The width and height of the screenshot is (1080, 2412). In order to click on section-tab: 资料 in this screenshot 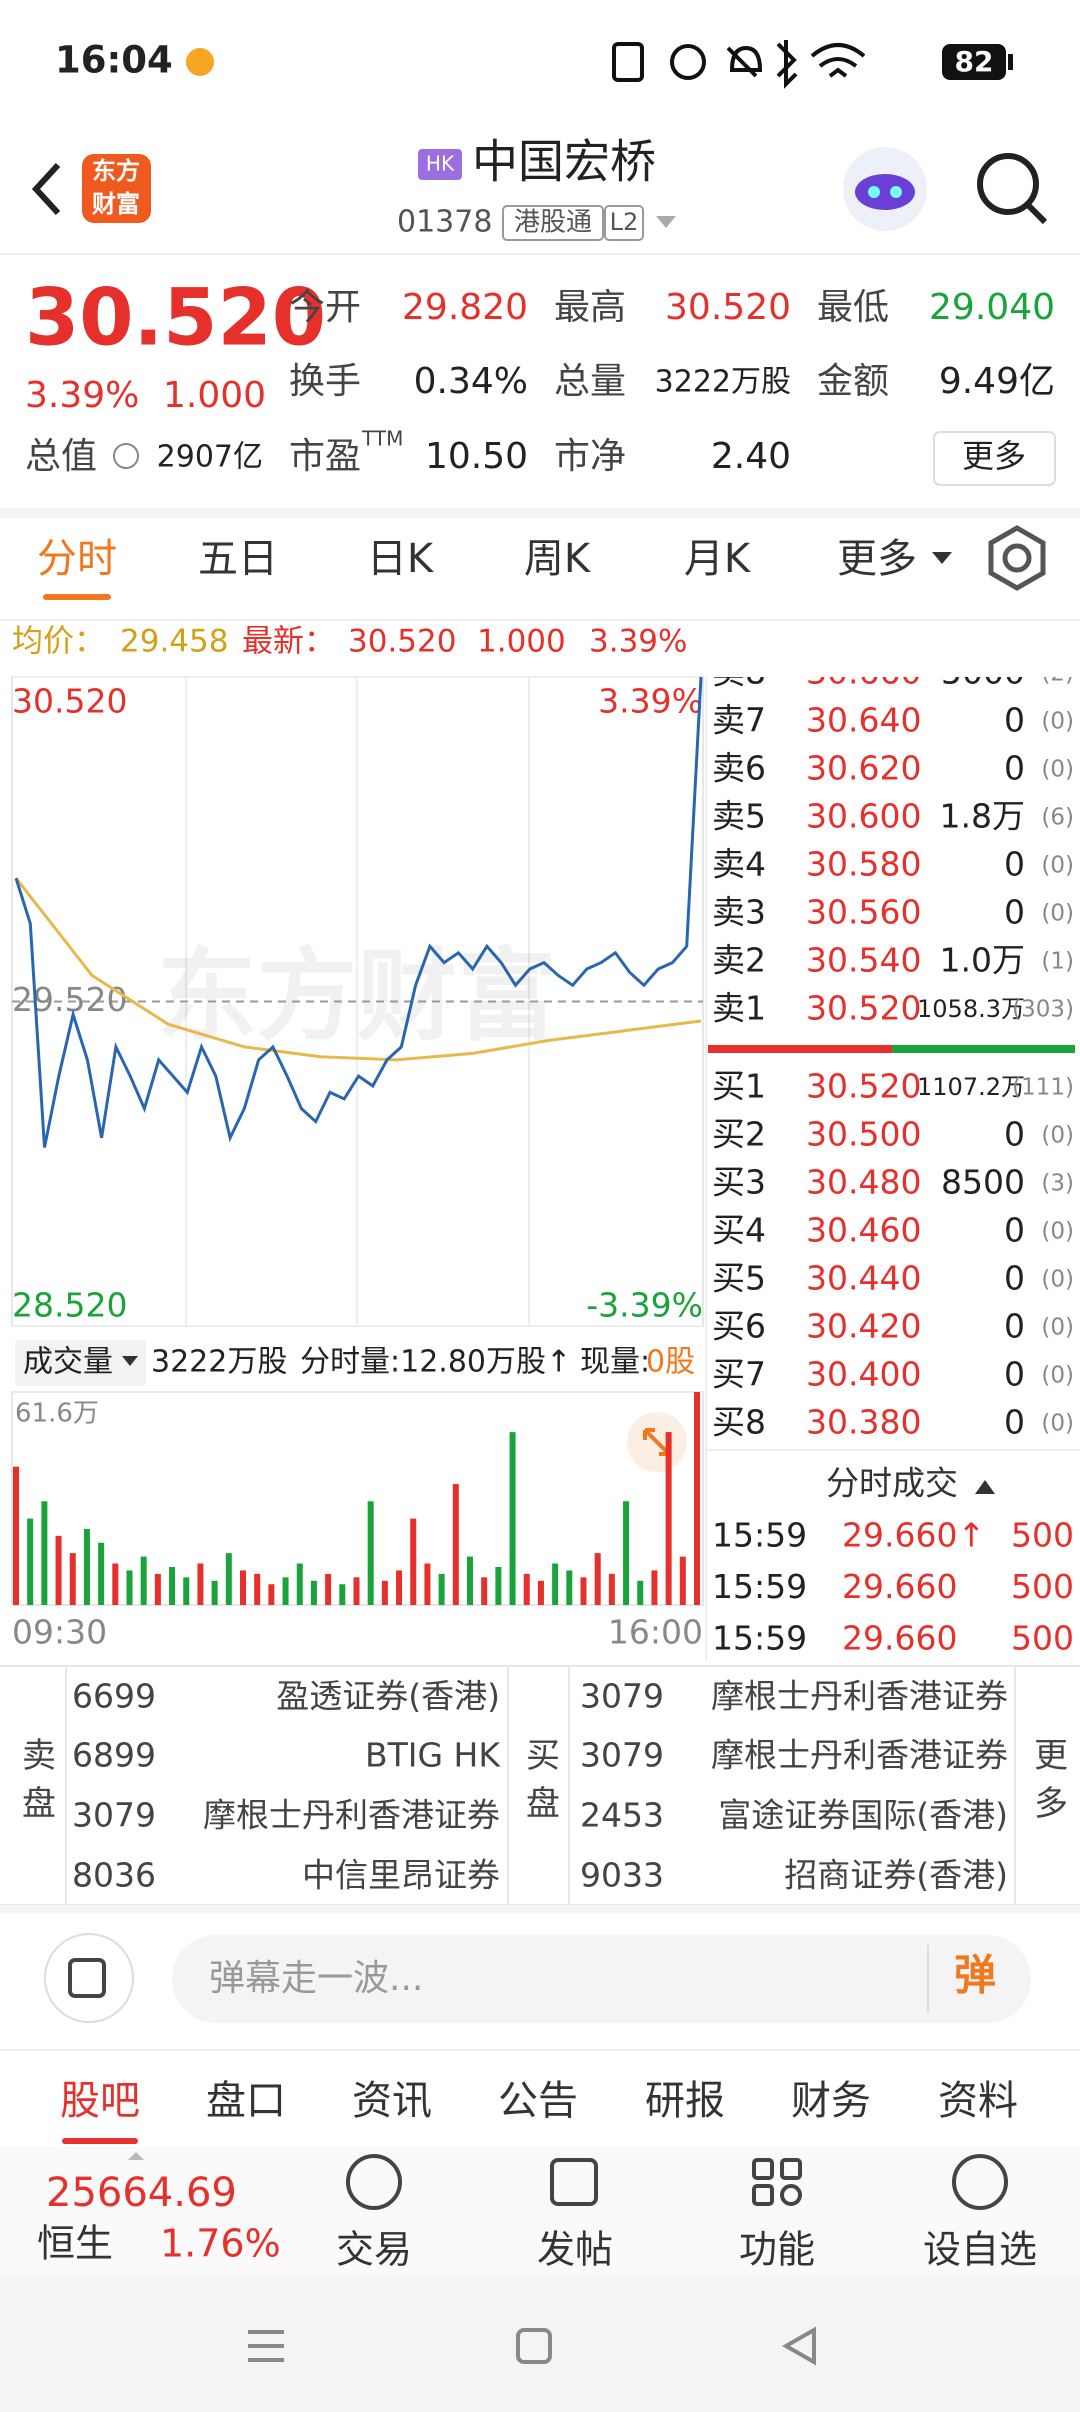, I will do `click(978, 2101)`.